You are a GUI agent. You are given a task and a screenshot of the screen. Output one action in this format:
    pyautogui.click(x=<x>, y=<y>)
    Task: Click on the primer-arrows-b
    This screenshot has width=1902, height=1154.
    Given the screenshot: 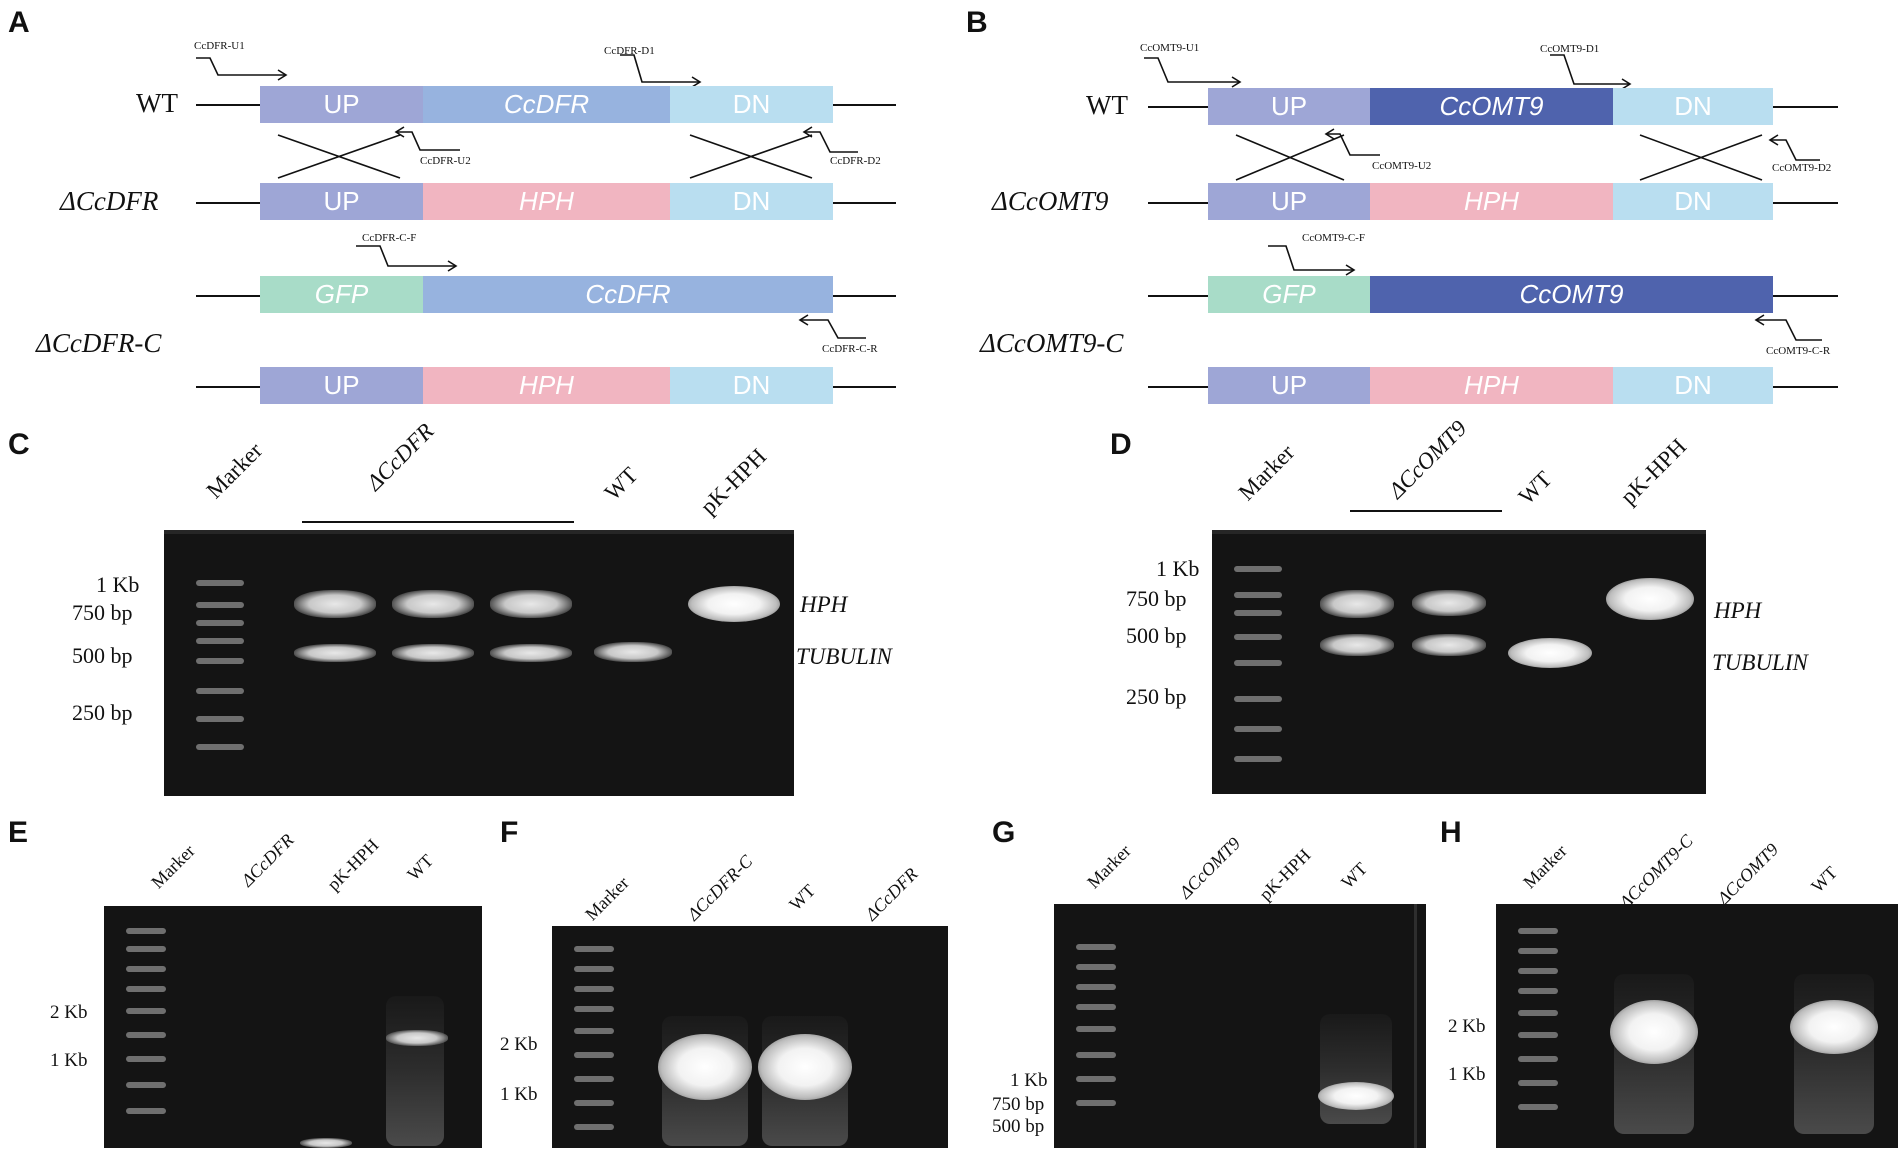 What is the action you would take?
    pyautogui.click(x=1483, y=197)
    